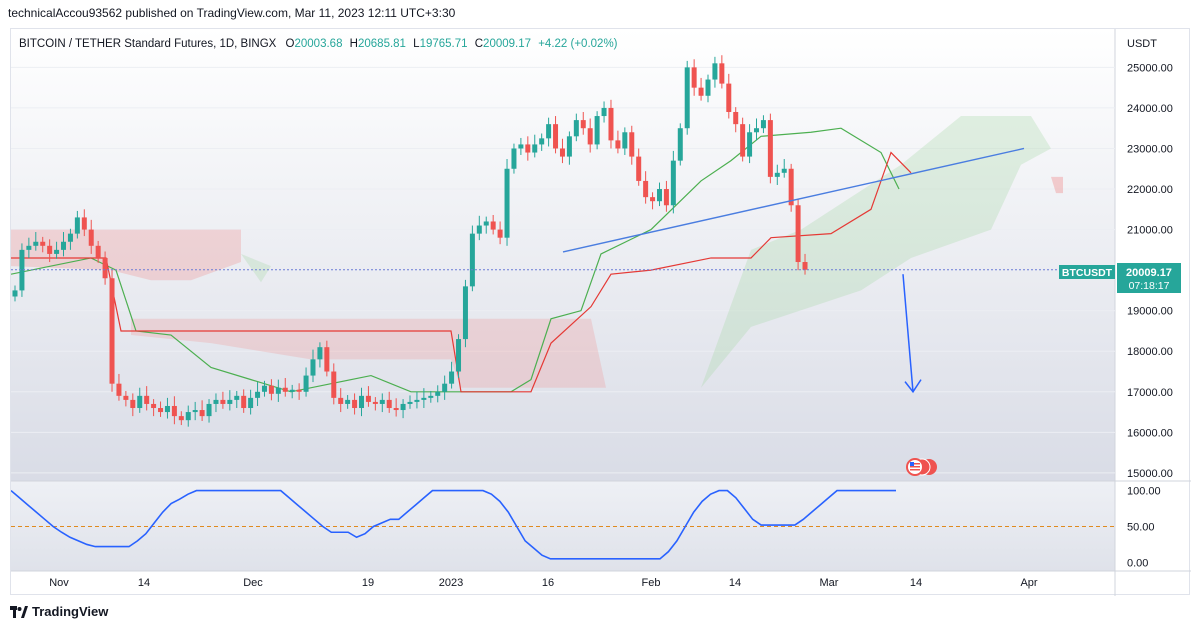 The width and height of the screenshot is (1200, 630). I want to click on time-tick: Nov, so click(59, 583).